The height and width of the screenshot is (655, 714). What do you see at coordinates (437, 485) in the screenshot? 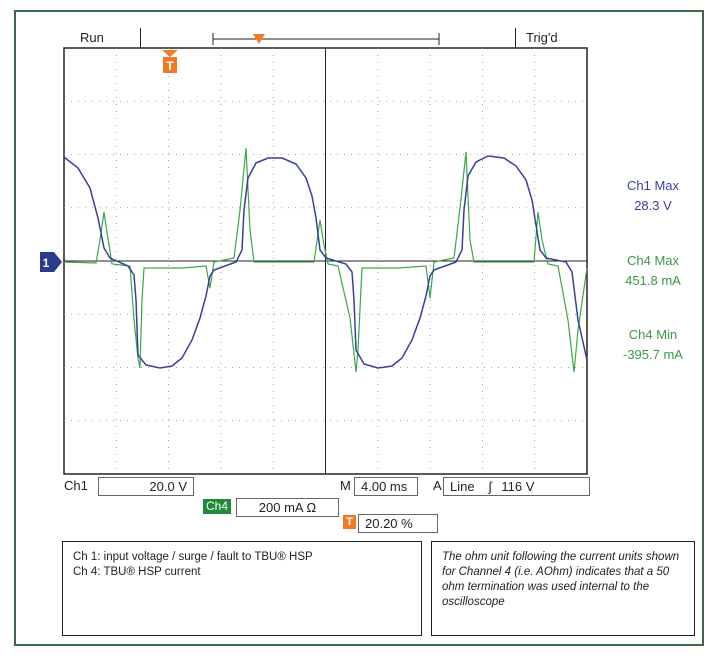
I see `trigger-label: A` at bounding box center [437, 485].